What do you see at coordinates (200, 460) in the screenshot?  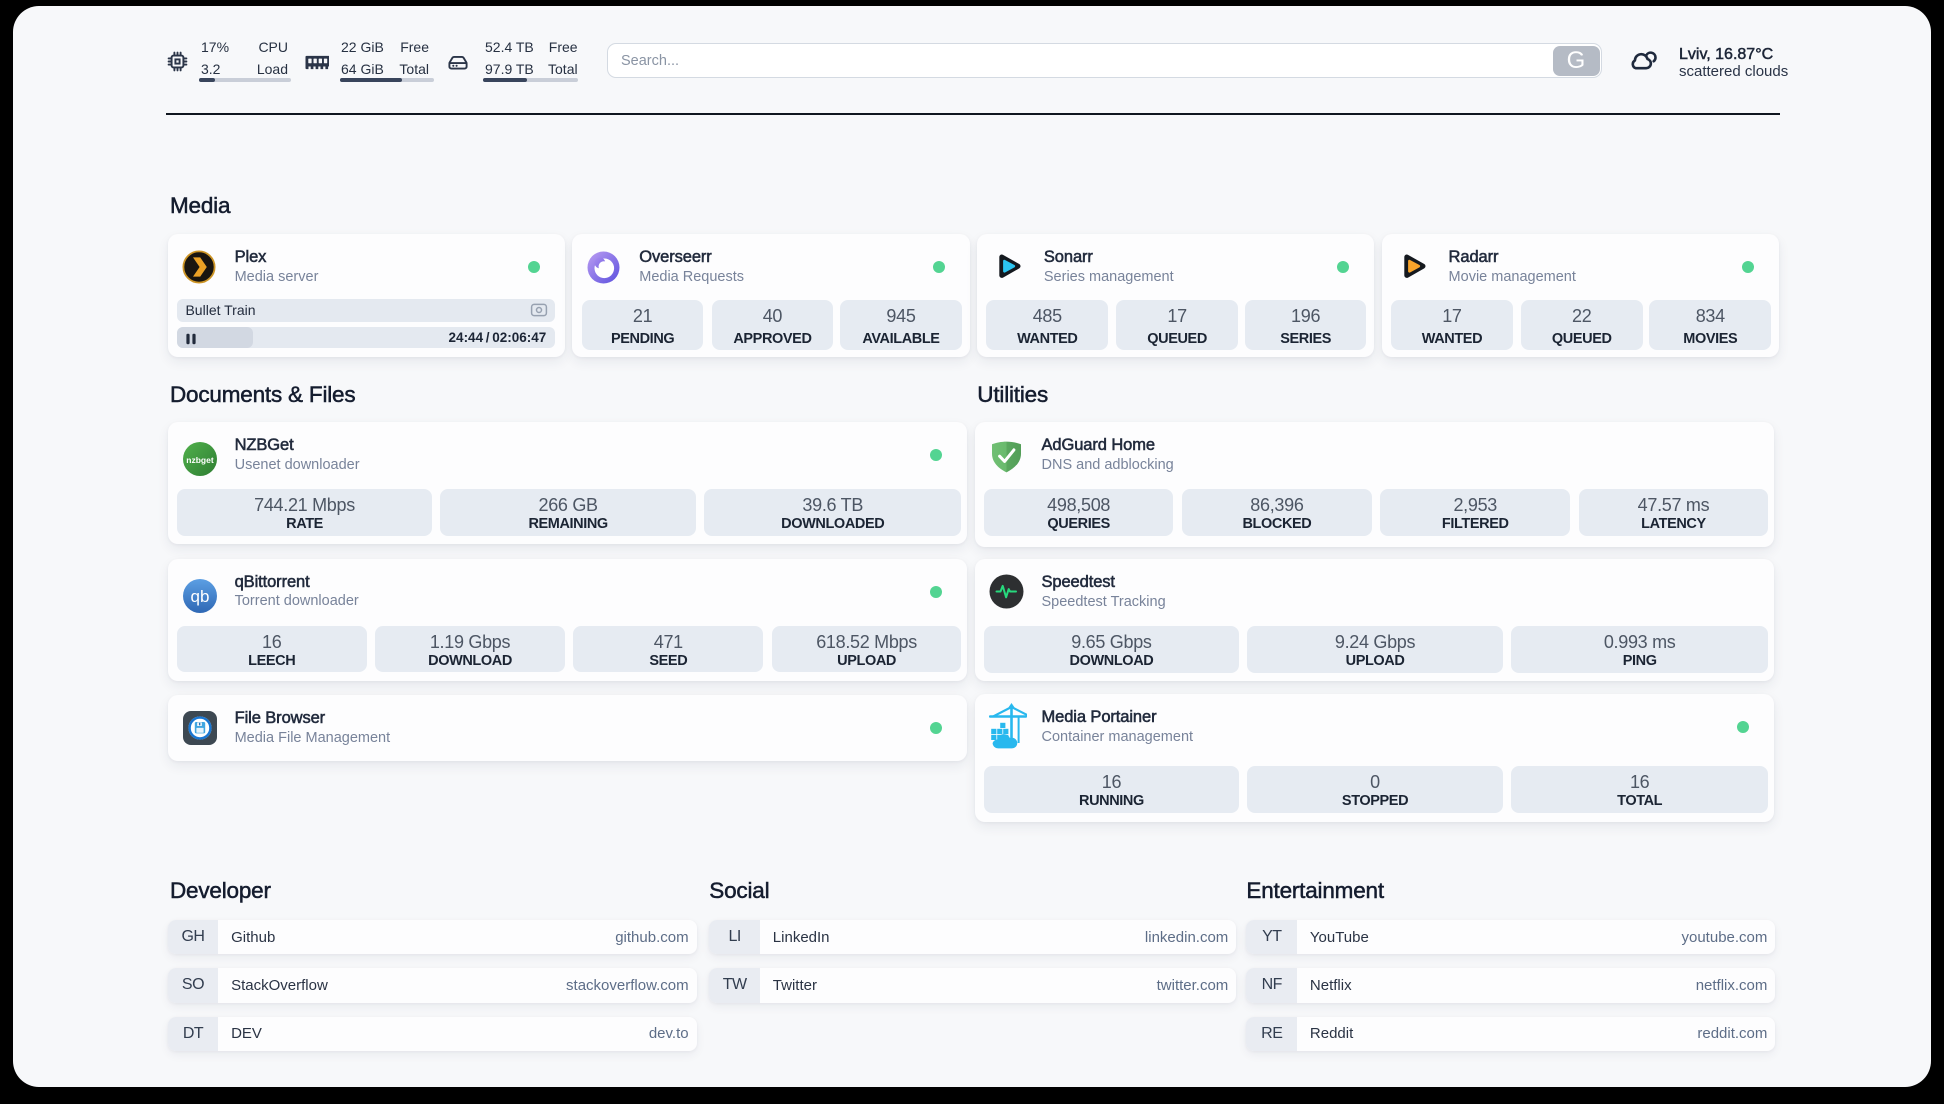 I see `svg-text: nzbget` at bounding box center [200, 460].